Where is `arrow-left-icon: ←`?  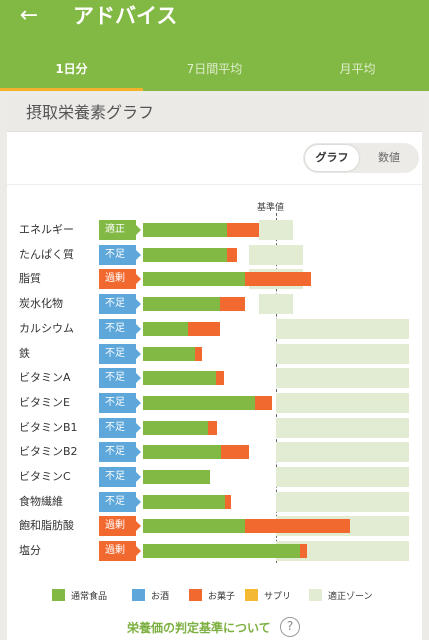 arrow-left-icon: ← is located at coordinates (29, 15).